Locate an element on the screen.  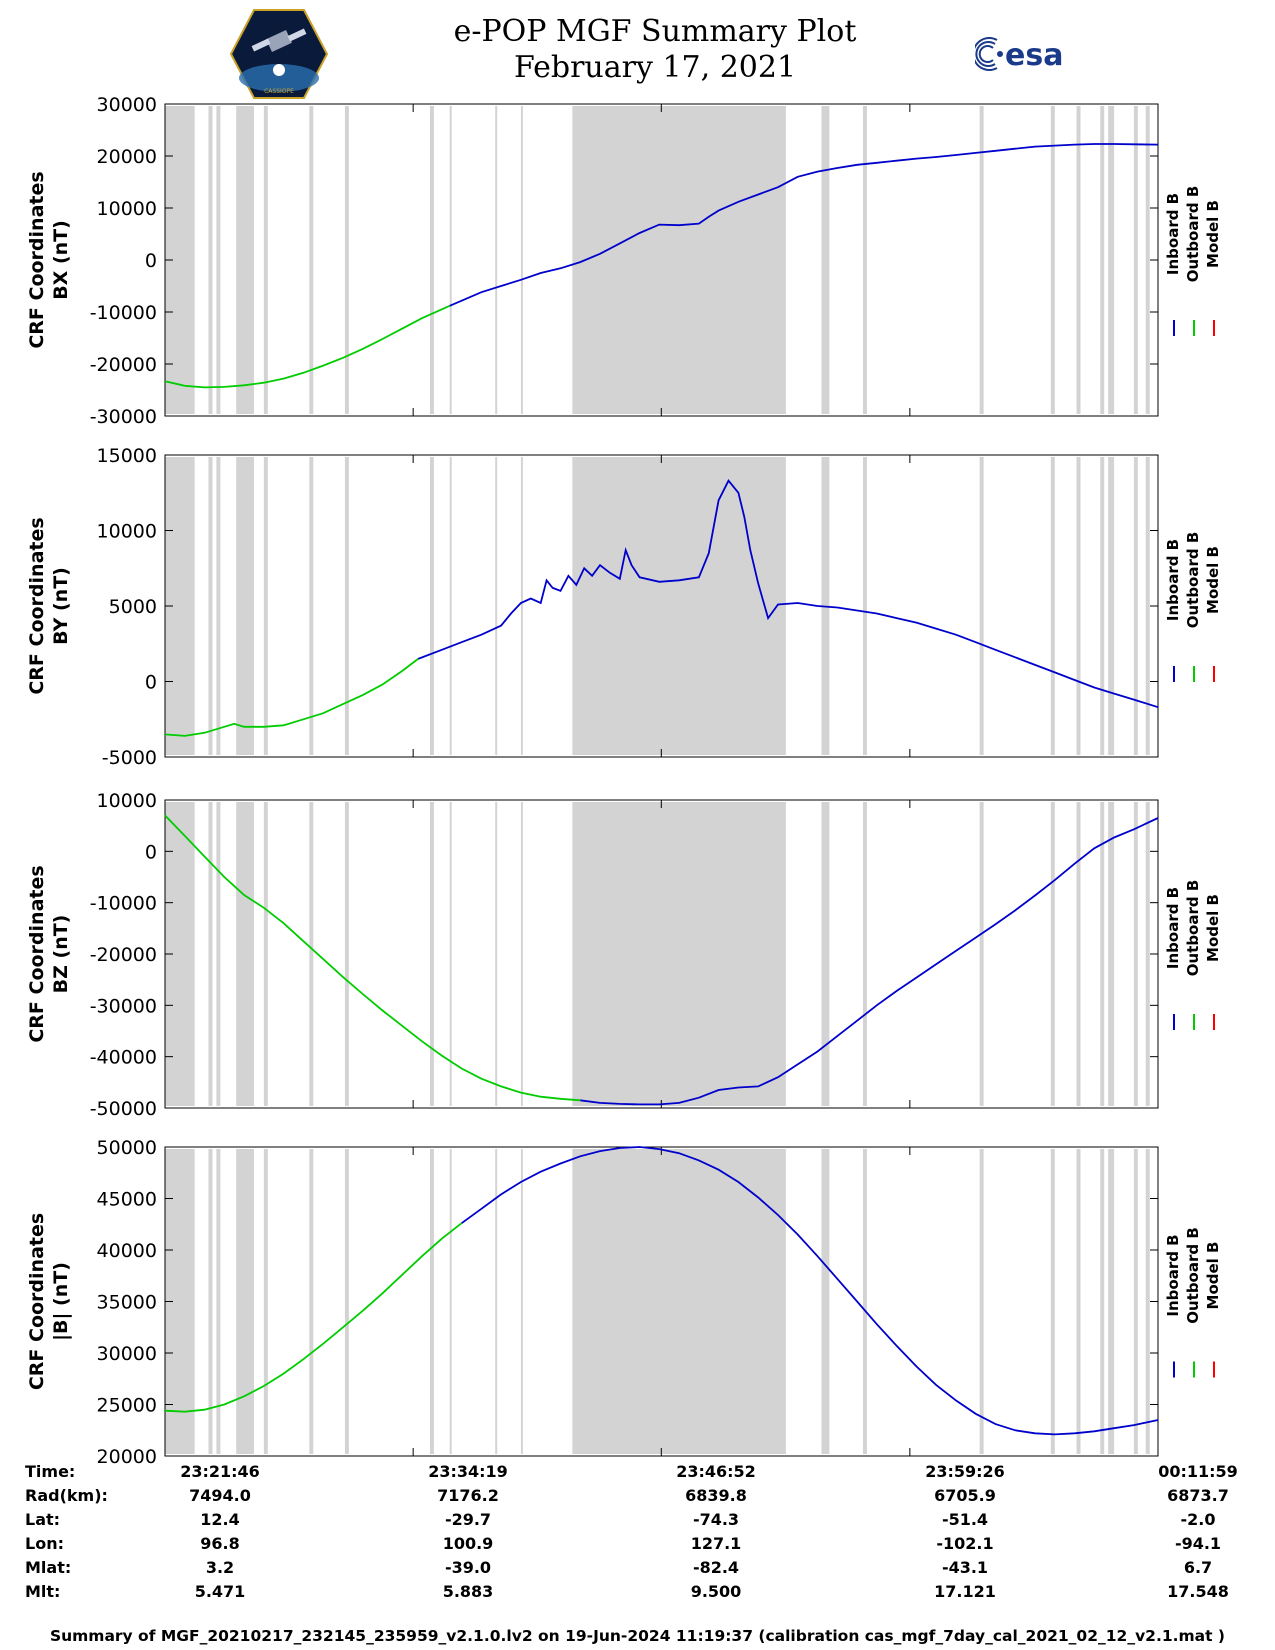
time-value-5: 00:11:59 is located at coordinates (1198, 1471).